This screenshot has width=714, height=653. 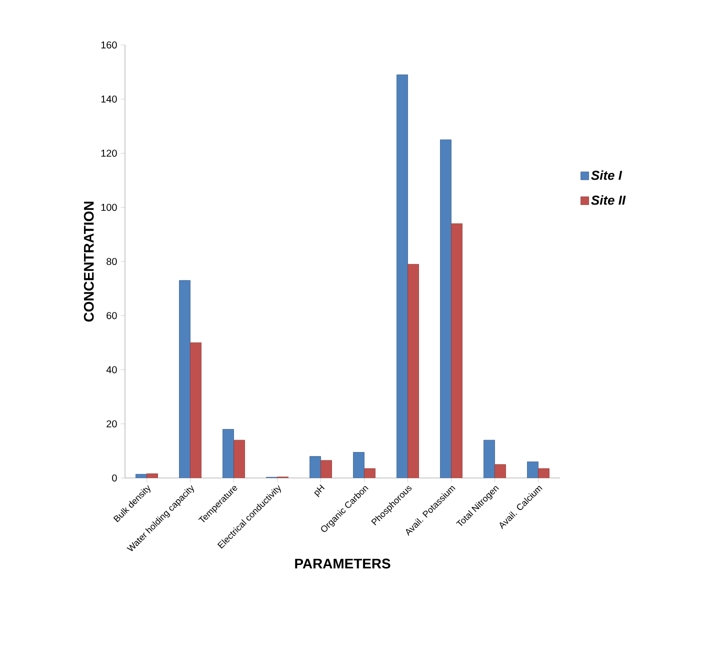 I want to click on legend-label: Site I, so click(x=606, y=175).